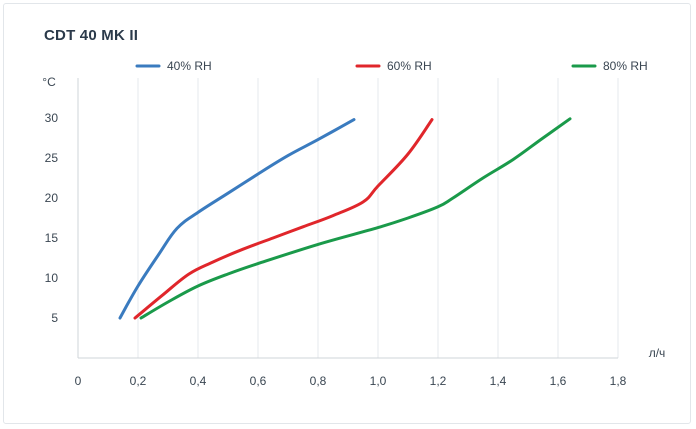 Image resolution: width=696 pixels, height=429 pixels. I want to click on y-tick-label: 20, so click(52, 198).